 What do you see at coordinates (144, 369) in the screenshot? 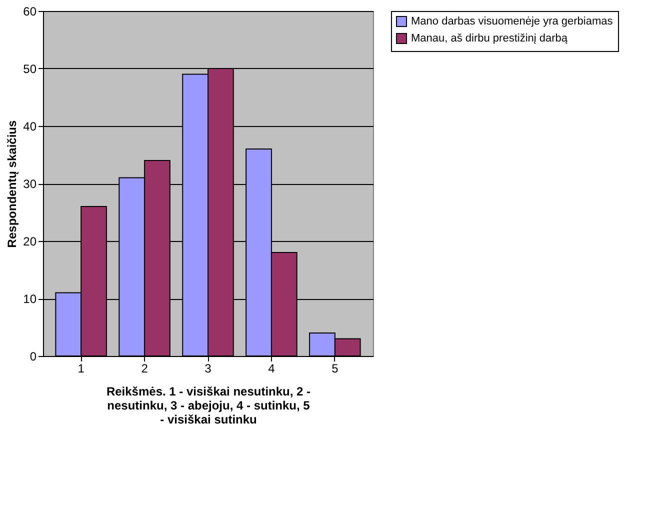
I see `x-tick-label: 2` at bounding box center [144, 369].